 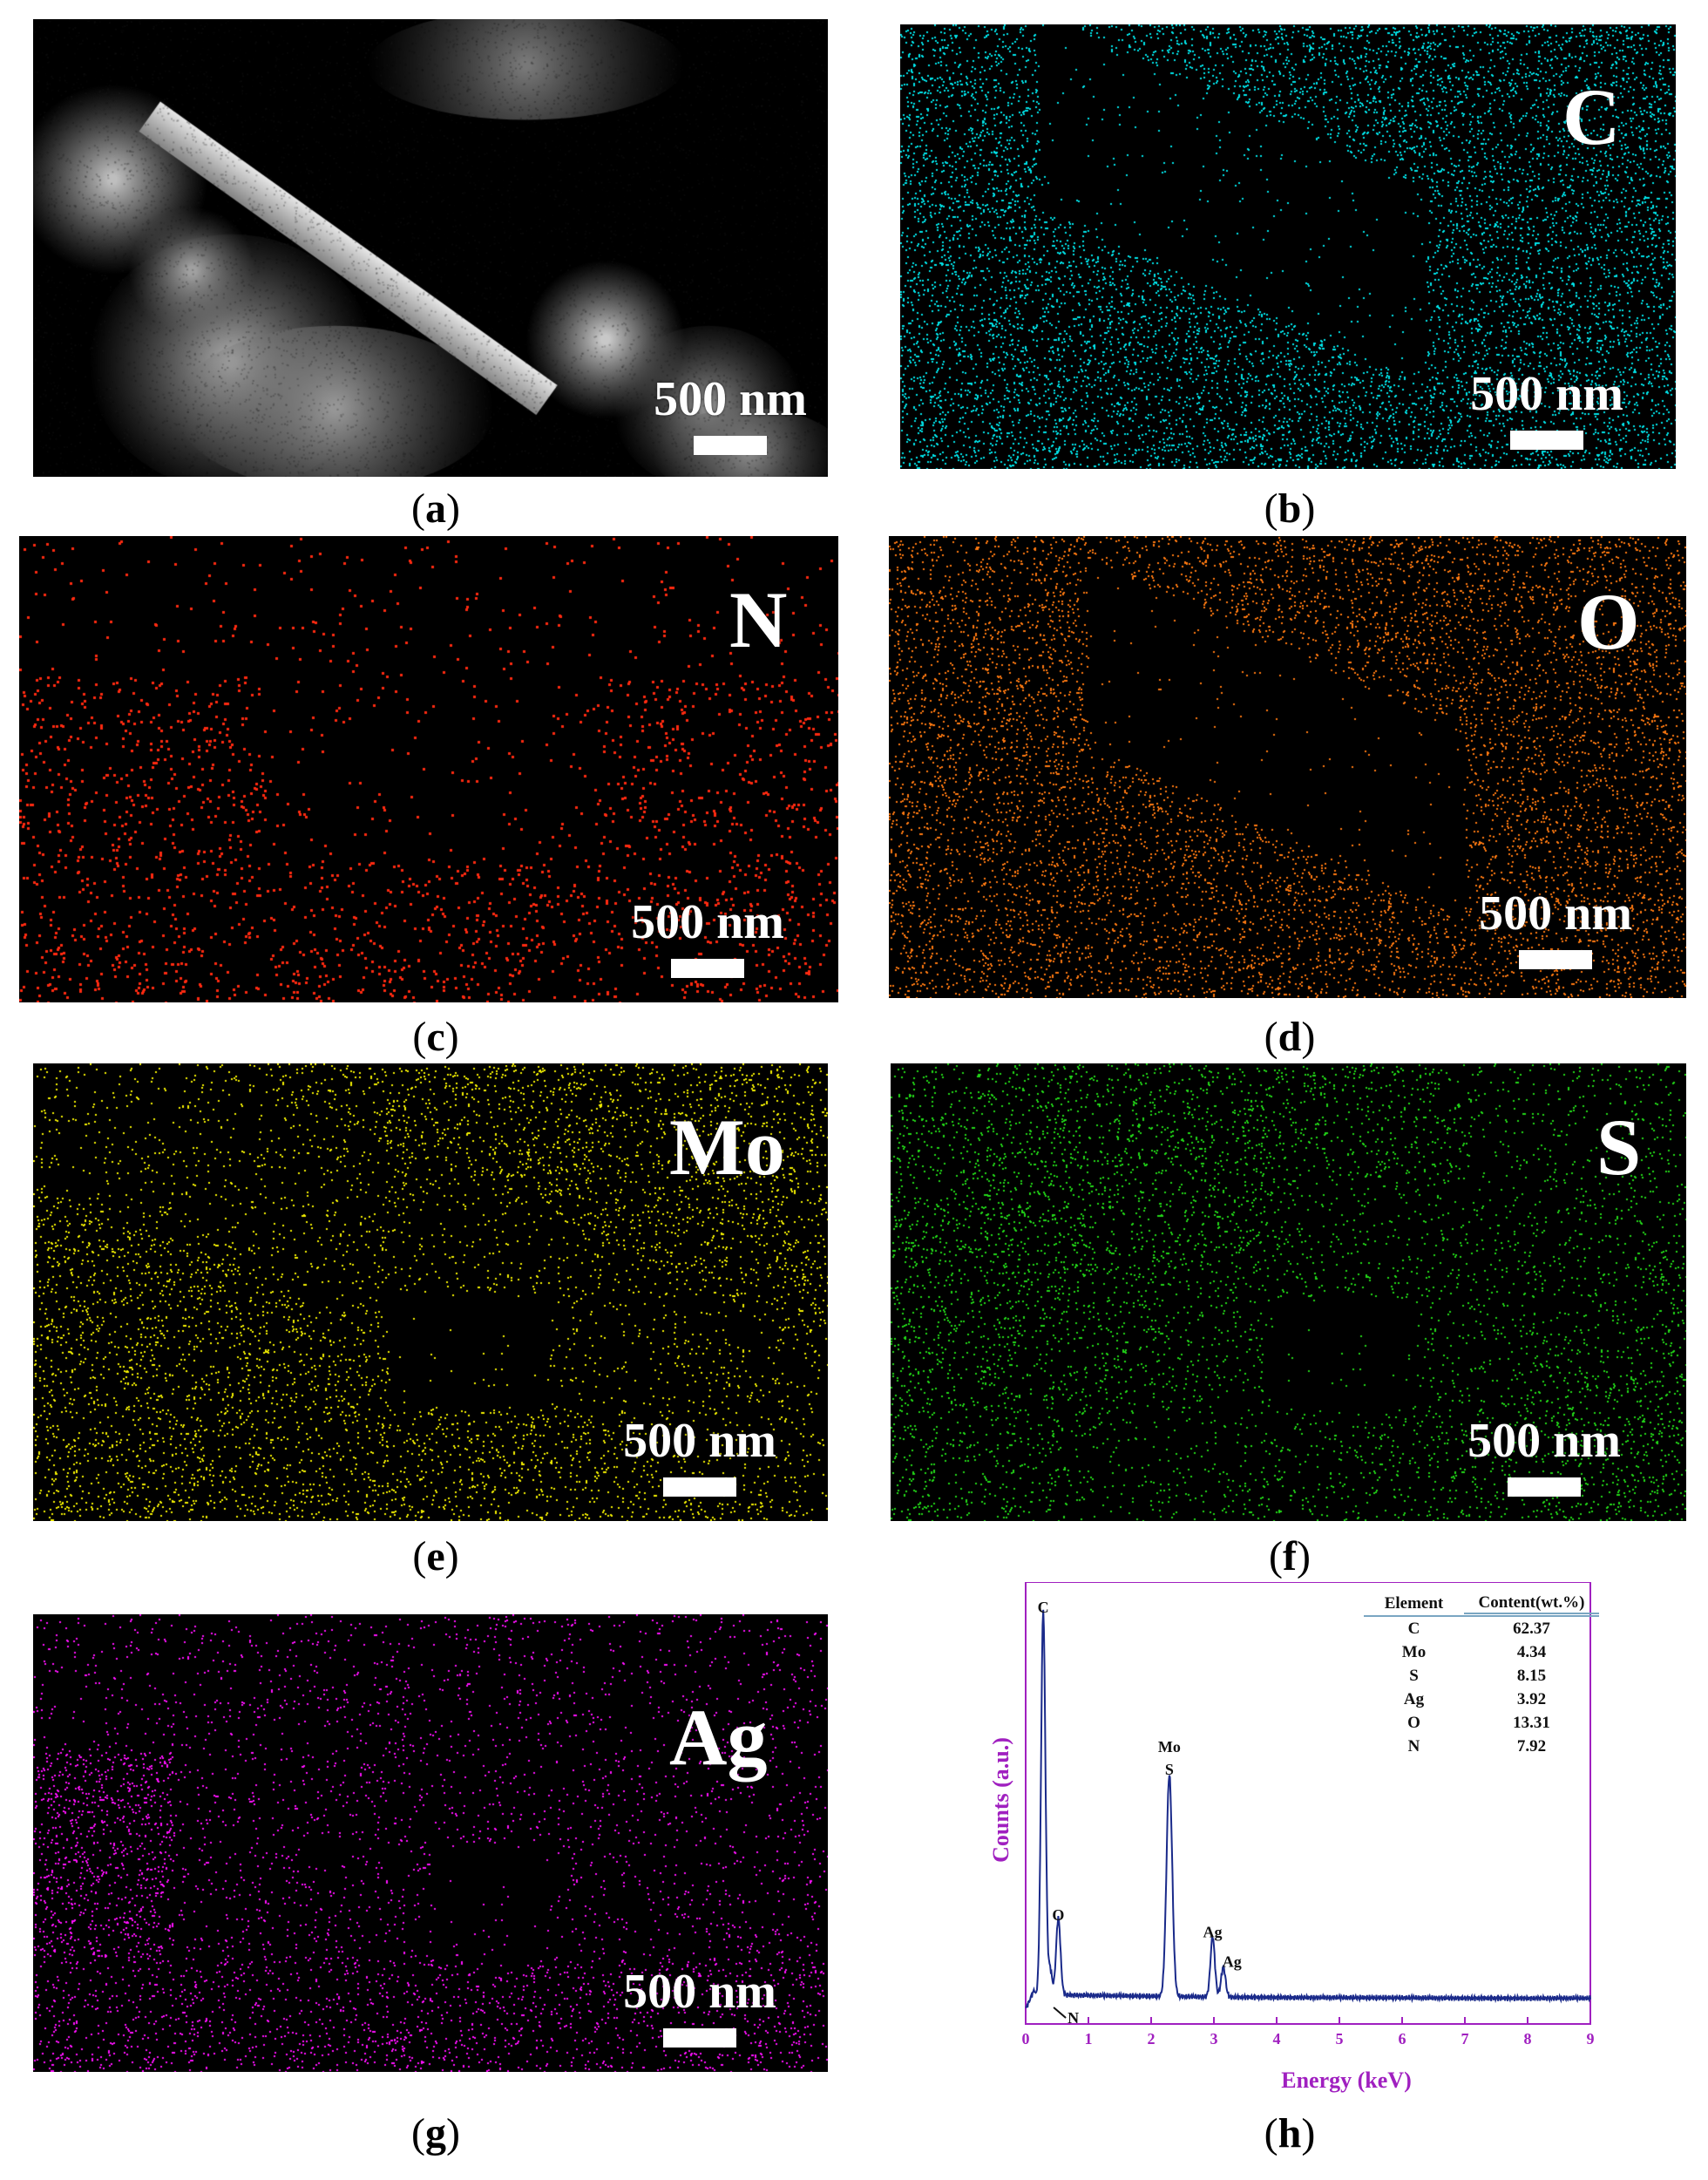 What do you see at coordinates (1214, 2039) in the screenshot?
I see `x-tick-label: 3` at bounding box center [1214, 2039].